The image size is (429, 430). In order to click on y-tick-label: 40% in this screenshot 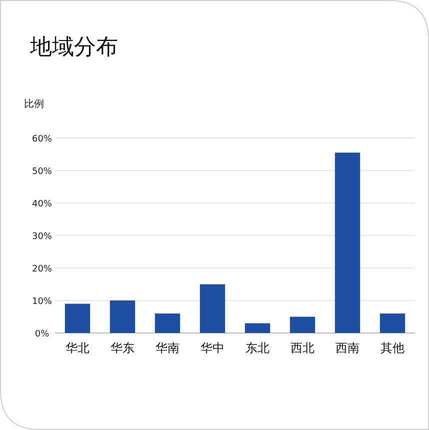, I will do `click(42, 205)`.